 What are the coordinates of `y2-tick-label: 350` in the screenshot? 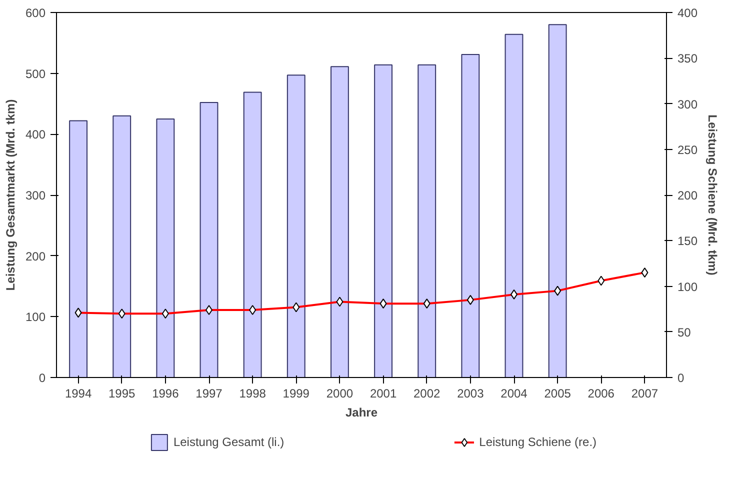 It's located at (688, 59).